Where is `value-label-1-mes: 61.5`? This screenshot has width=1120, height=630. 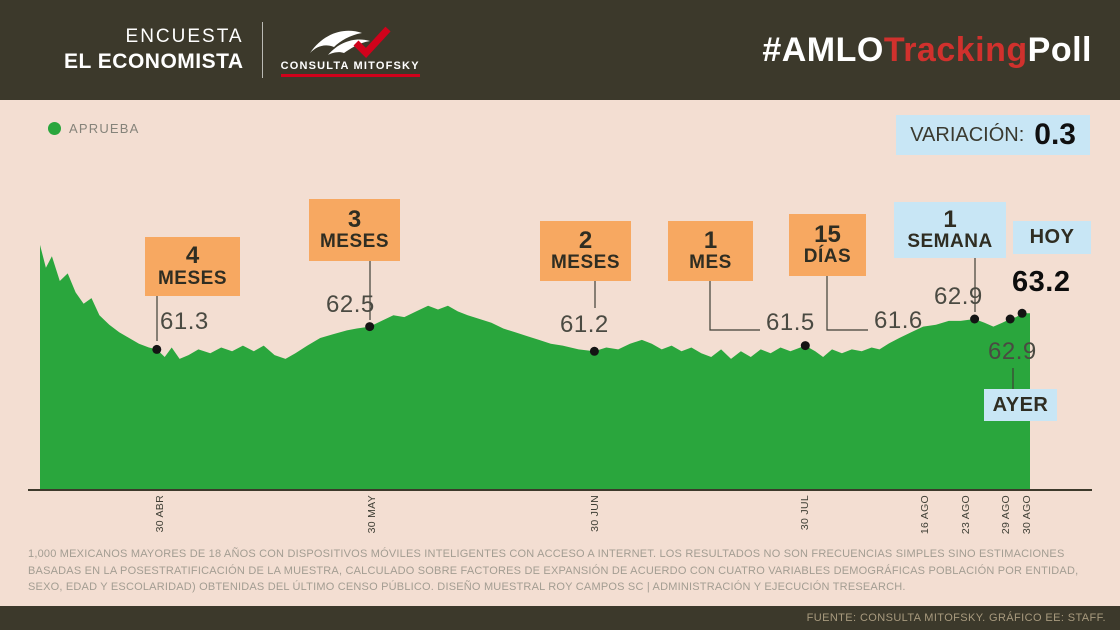 value-label-1-mes: 61.5 is located at coordinates (790, 322).